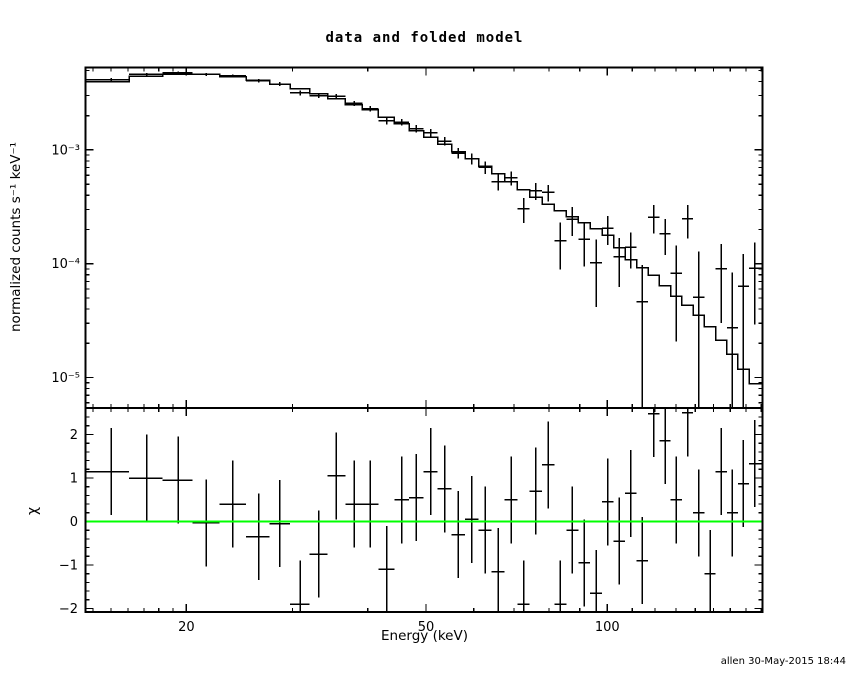 The height and width of the screenshot is (680, 850). I want to click on svg-text: 10⁻⁴, so click(65, 264).